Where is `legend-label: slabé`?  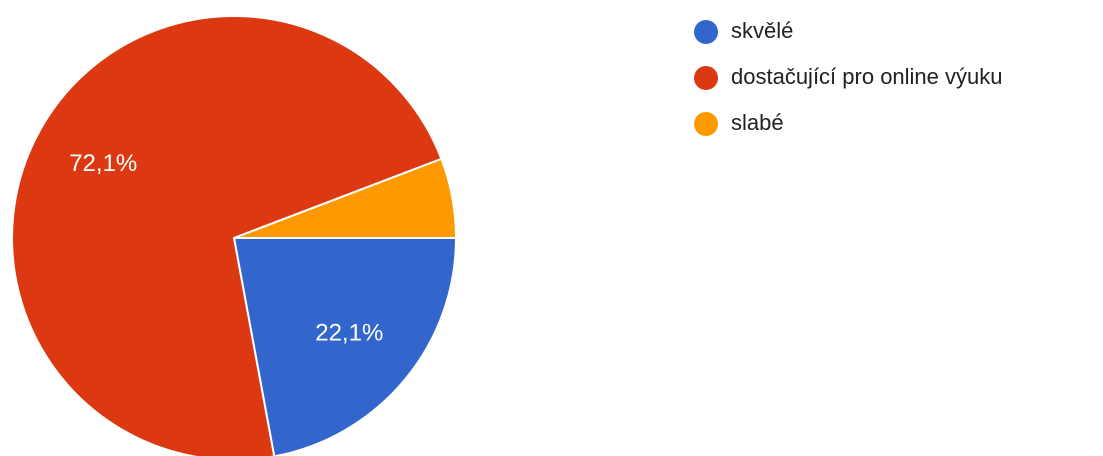 legend-label: slabé is located at coordinates (757, 122).